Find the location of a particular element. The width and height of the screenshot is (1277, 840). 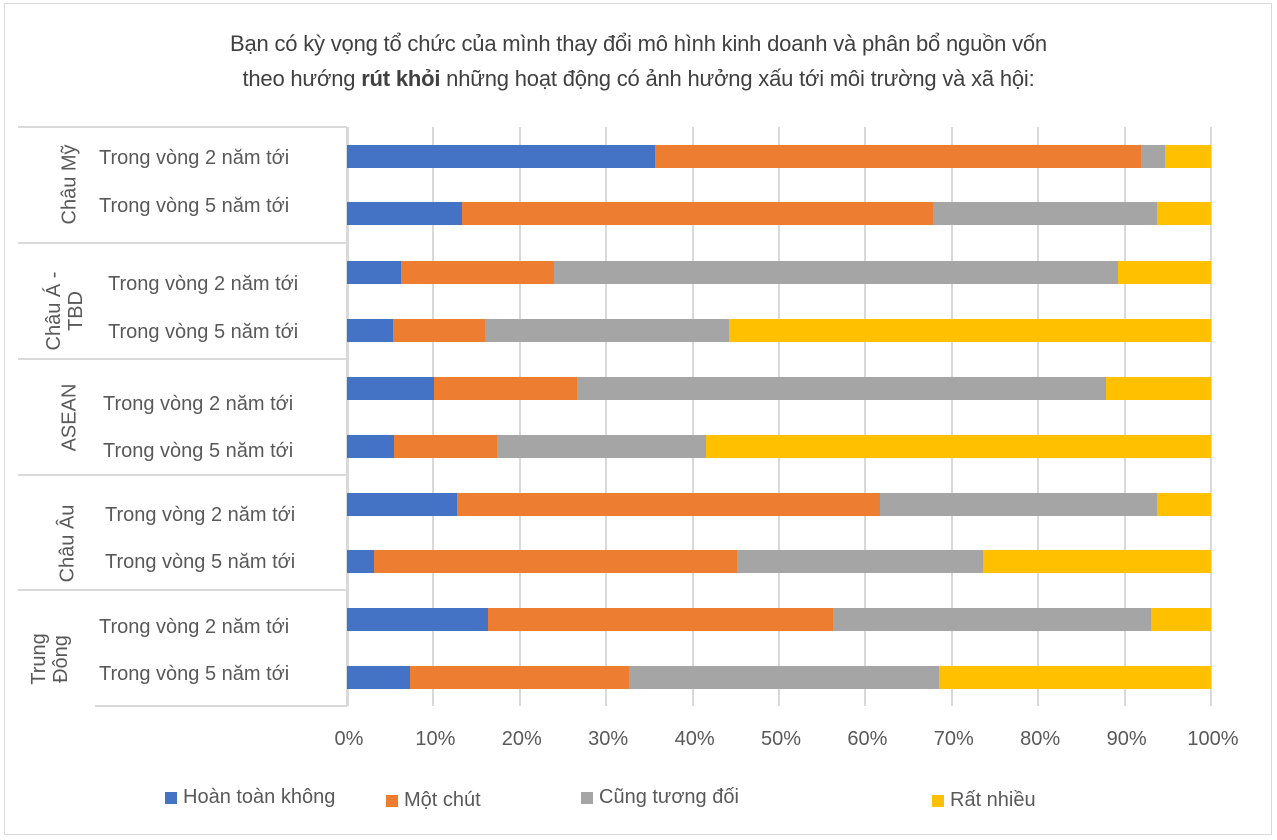

x-tick-label: 0% is located at coordinates (349, 739).